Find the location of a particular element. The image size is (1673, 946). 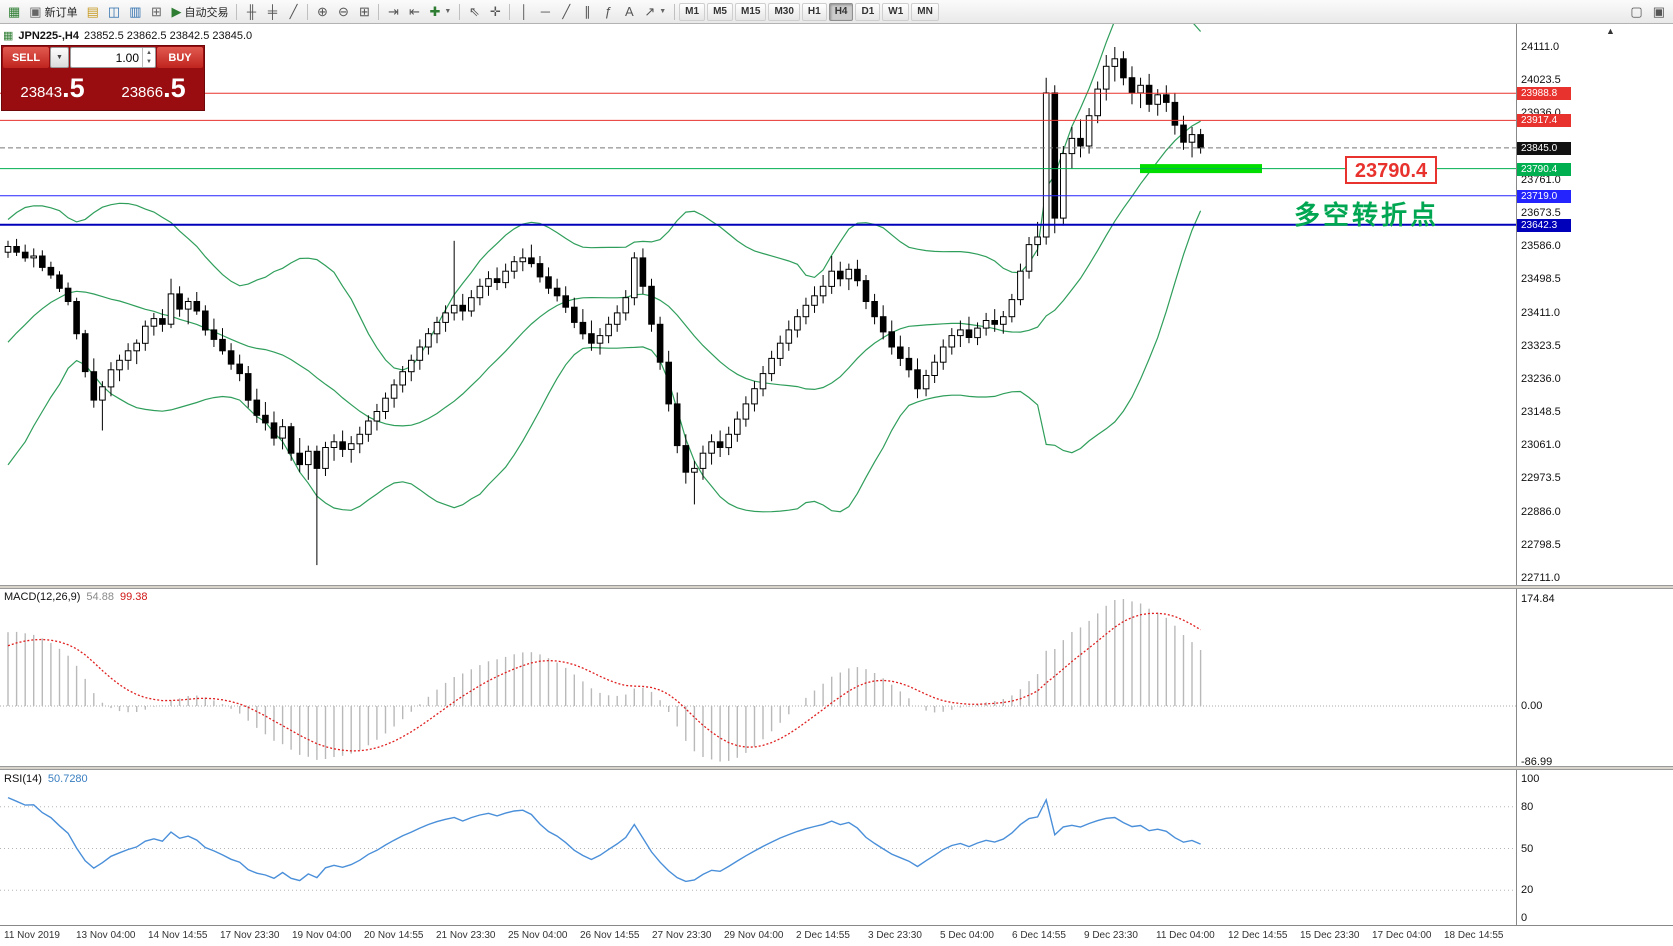

rsi-line is located at coordinates (604, 839).